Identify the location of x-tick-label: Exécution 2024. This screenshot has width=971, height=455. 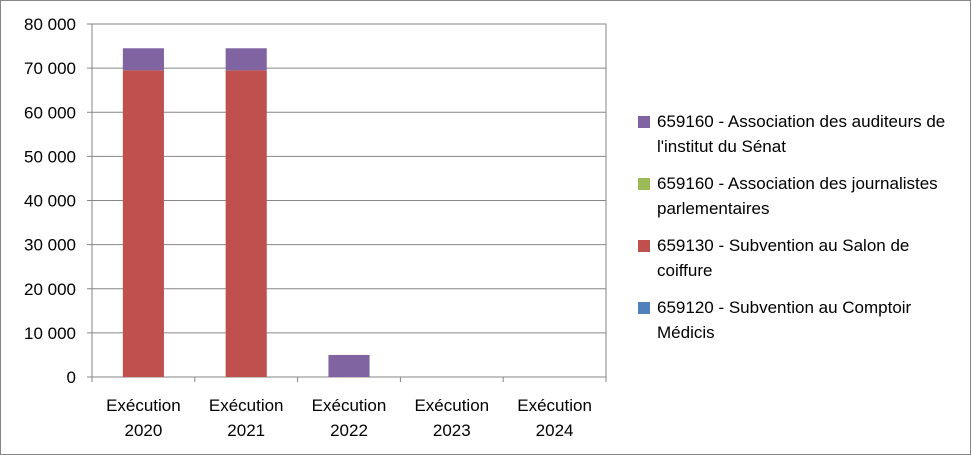
(554, 418).